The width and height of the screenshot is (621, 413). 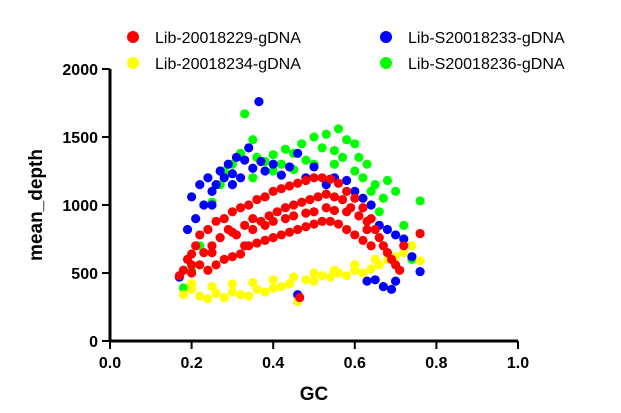 I want to click on y-tick-label: 500, so click(x=84, y=274).